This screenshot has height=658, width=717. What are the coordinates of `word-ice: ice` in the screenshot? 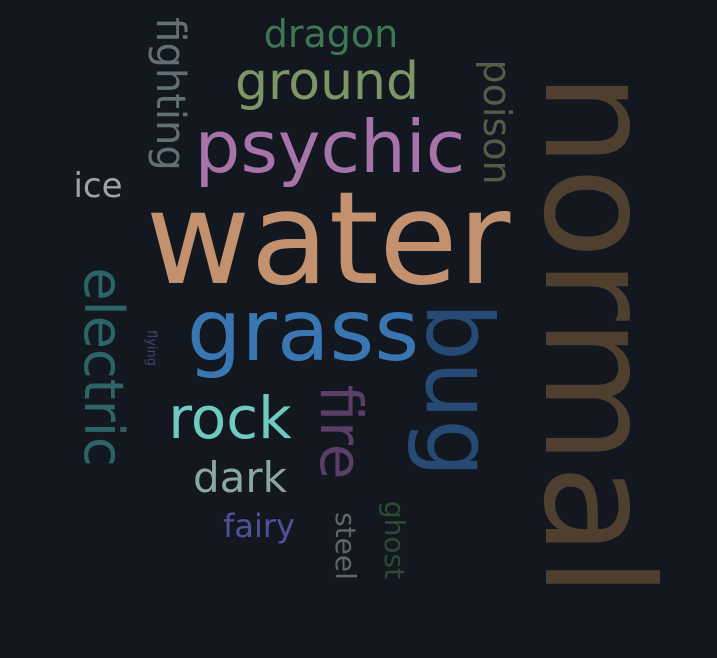 It's located at (98, 186).